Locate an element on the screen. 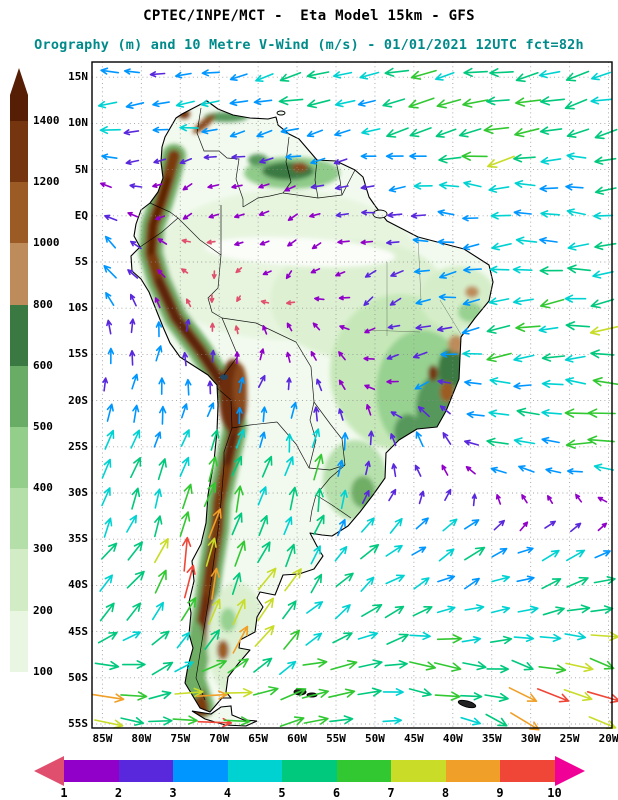 The width and height of the screenshot is (618, 800). wind-speed-label: 9 is located at coordinates (500, 793).